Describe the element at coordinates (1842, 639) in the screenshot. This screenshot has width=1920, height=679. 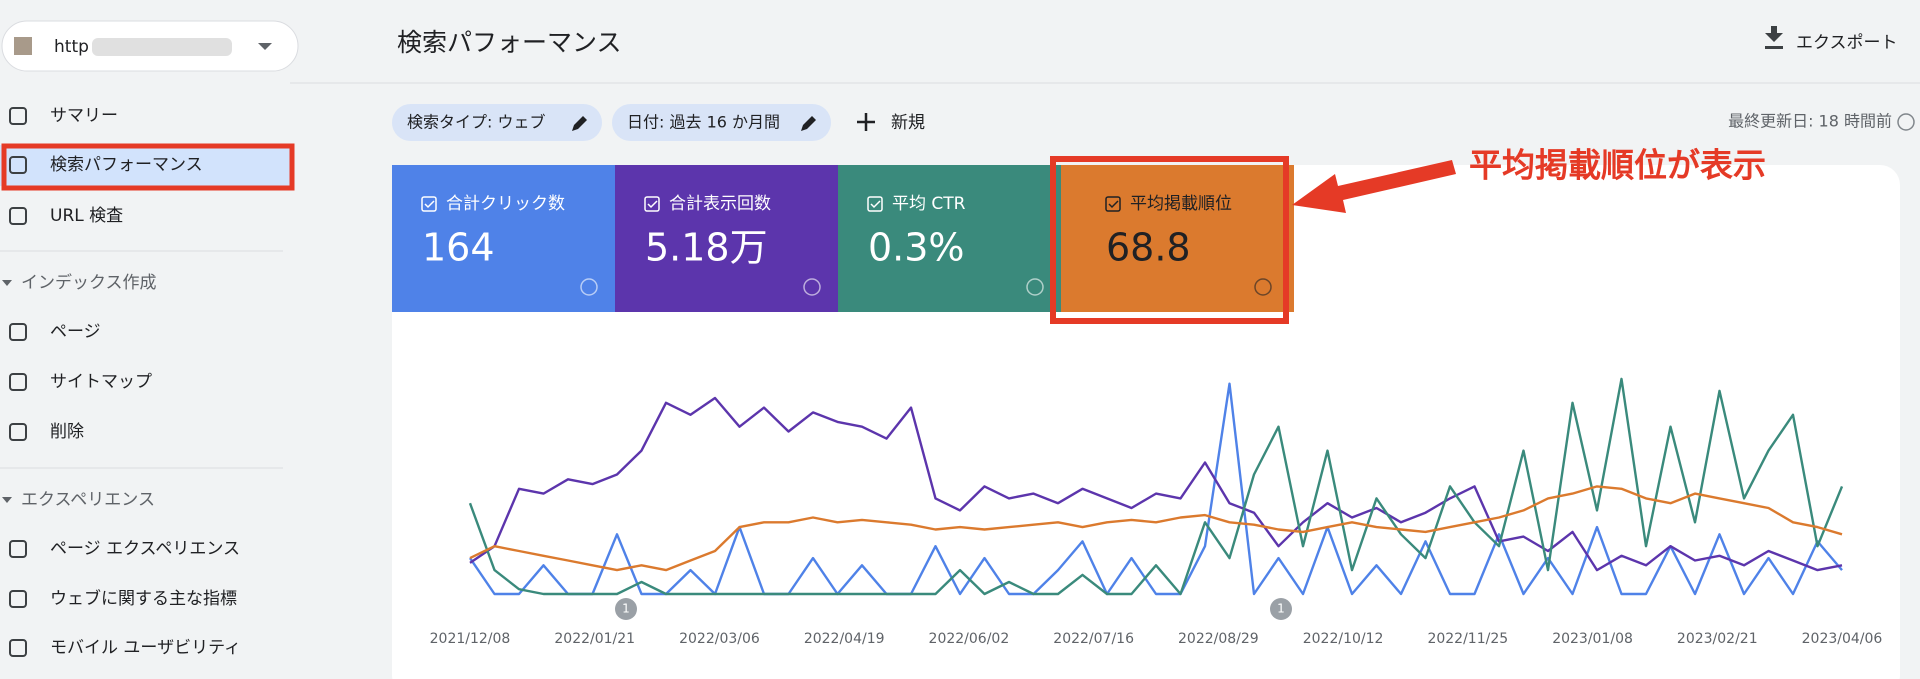
I see `x-tick-label: 2023/04/06` at that location.